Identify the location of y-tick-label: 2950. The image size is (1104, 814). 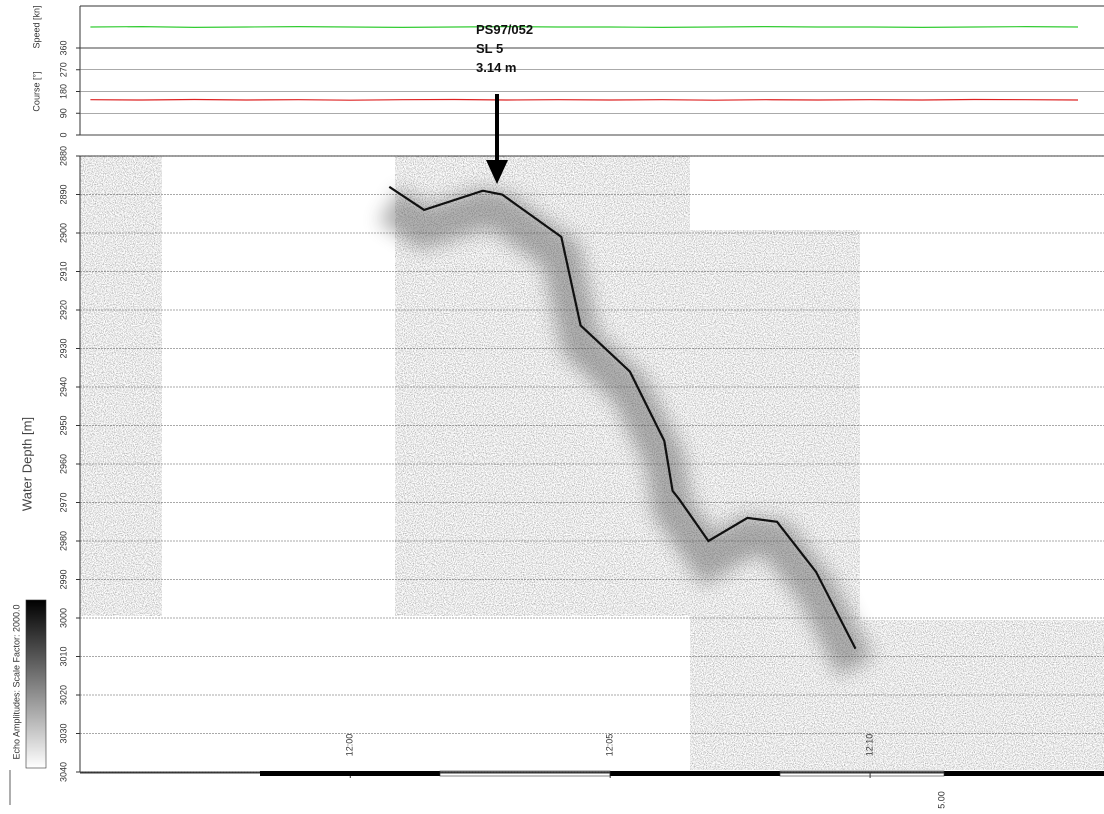
(63, 425).